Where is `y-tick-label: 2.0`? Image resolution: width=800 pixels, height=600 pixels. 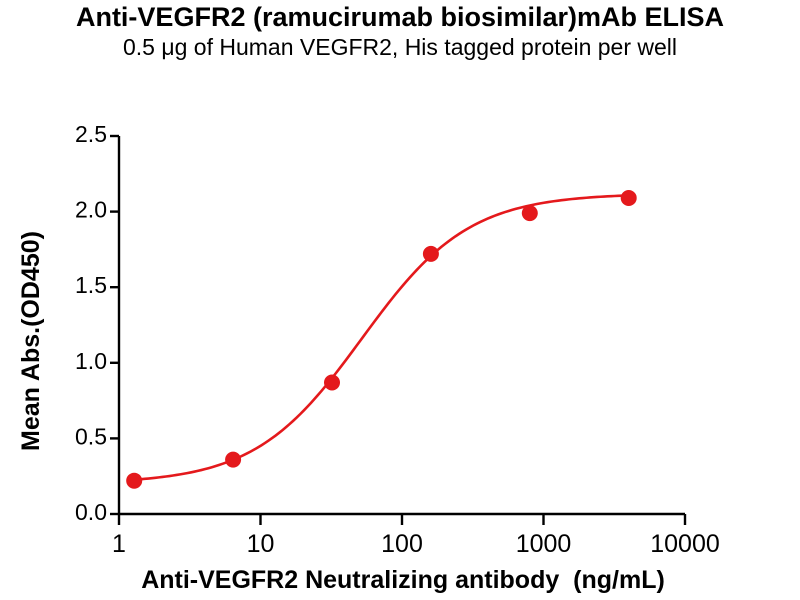 y-tick-label: 2.0 is located at coordinates (91, 210).